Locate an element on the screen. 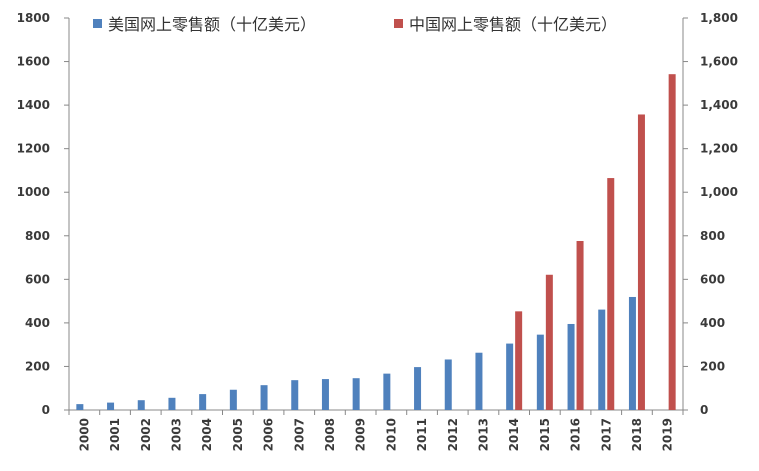 The image size is (759, 471). x-tick-label: 2015 is located at coordinates (545, 434).